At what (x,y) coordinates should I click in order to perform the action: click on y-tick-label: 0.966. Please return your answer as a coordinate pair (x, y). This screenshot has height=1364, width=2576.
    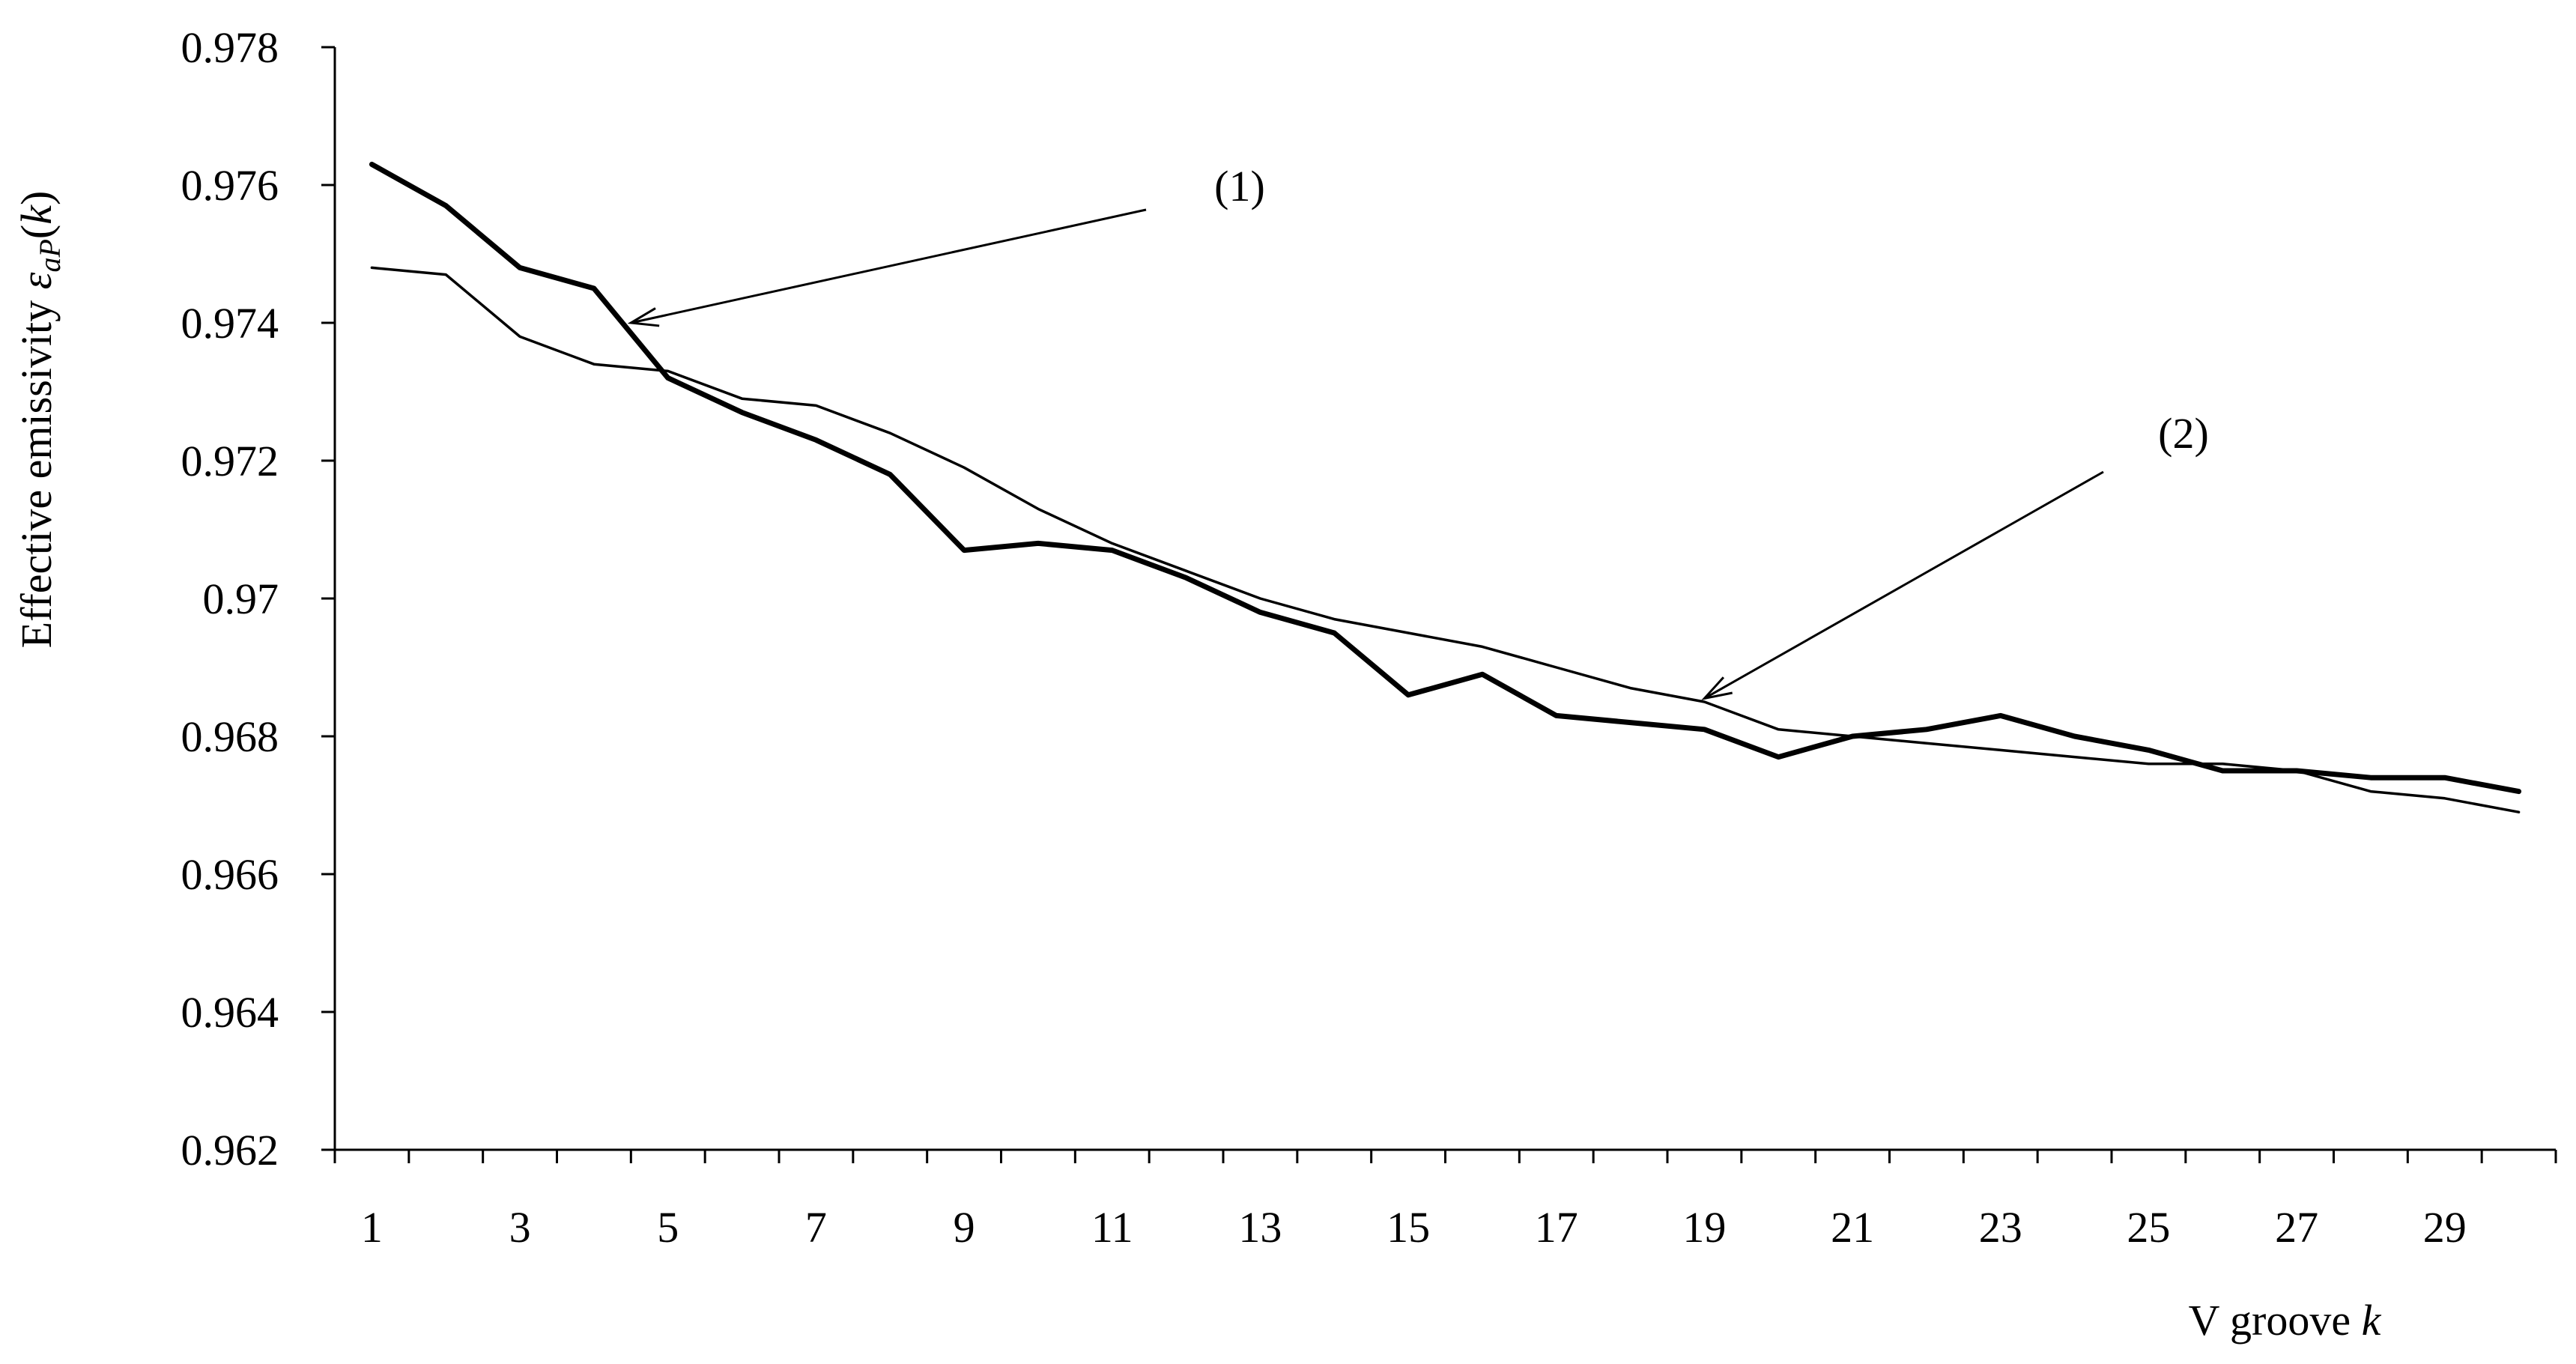
    Looking at the image, I should click on (230, 874).